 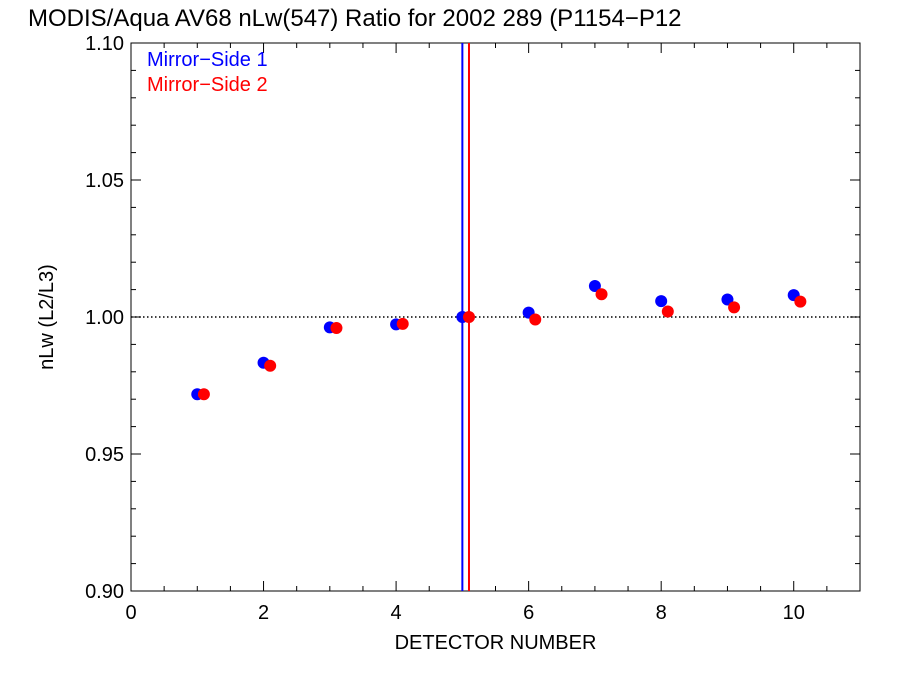 What do you see at coordinates (528, 613) in the screenshot?
I see `x-tick-label: 6` at bounding box center [528, 613].